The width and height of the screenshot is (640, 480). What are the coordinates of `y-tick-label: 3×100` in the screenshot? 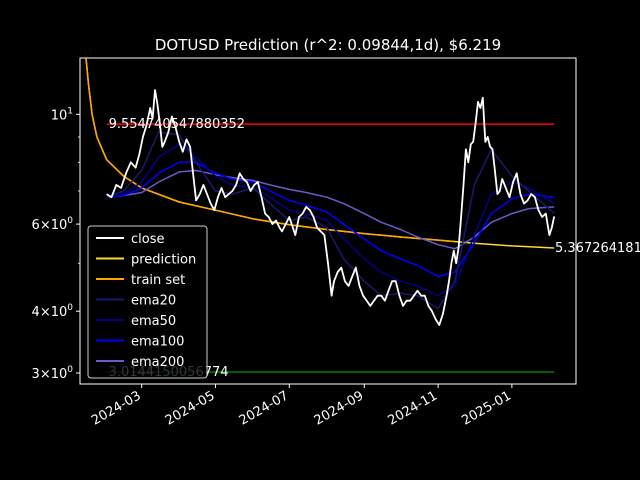 It's located at (53, 373).